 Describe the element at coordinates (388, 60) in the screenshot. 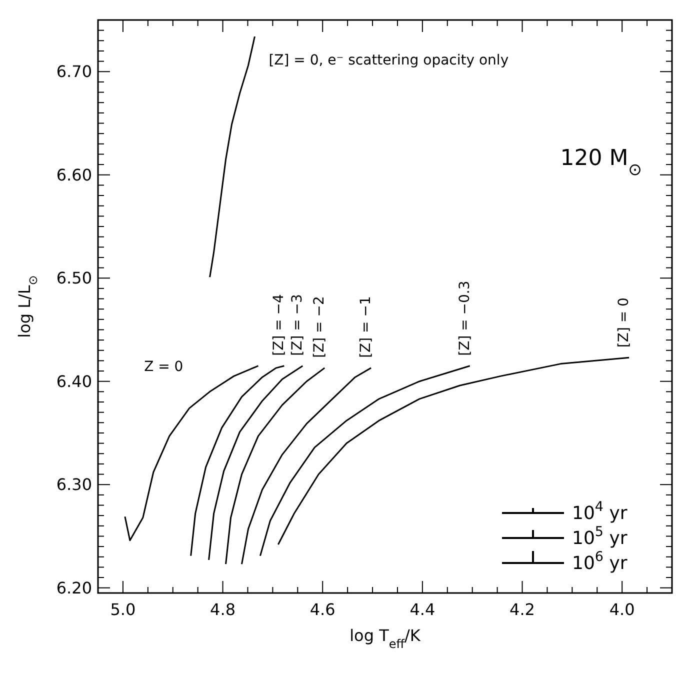

I see `series-label: [Z] = 0, e⁻ scattering opacity only` at that location.